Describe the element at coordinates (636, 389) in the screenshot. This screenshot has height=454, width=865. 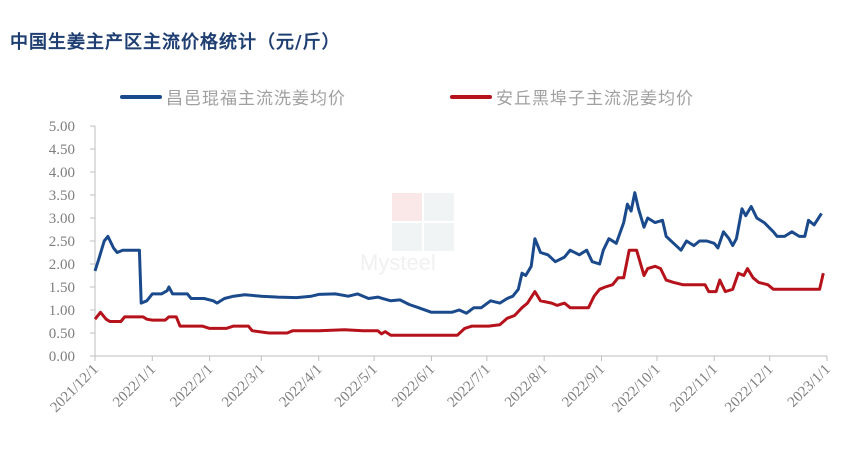
I see `x-tick-label: 2022/10/1` at that location.